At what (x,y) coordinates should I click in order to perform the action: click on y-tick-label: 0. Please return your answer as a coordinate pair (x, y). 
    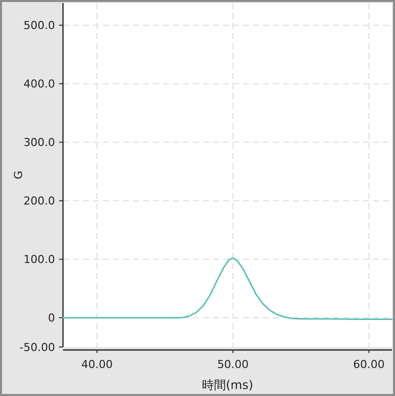
    Looking at the image, I should click on (51, 318).